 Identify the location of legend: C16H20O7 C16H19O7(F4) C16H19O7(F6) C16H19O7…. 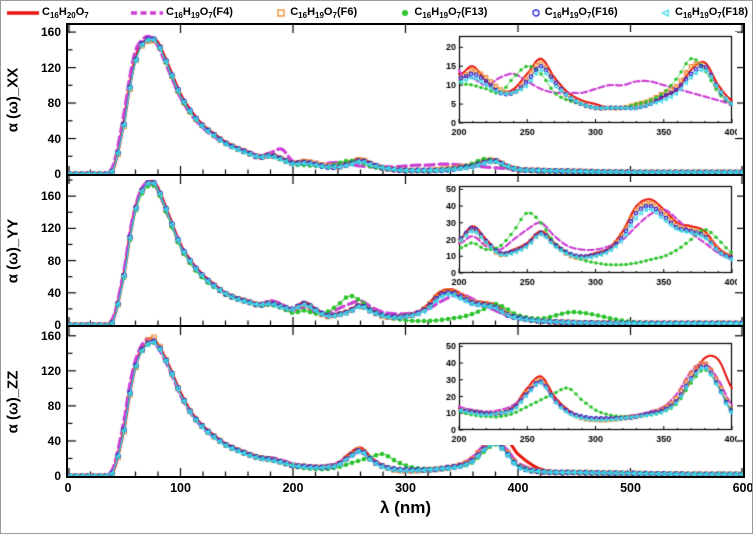
(377, 13).